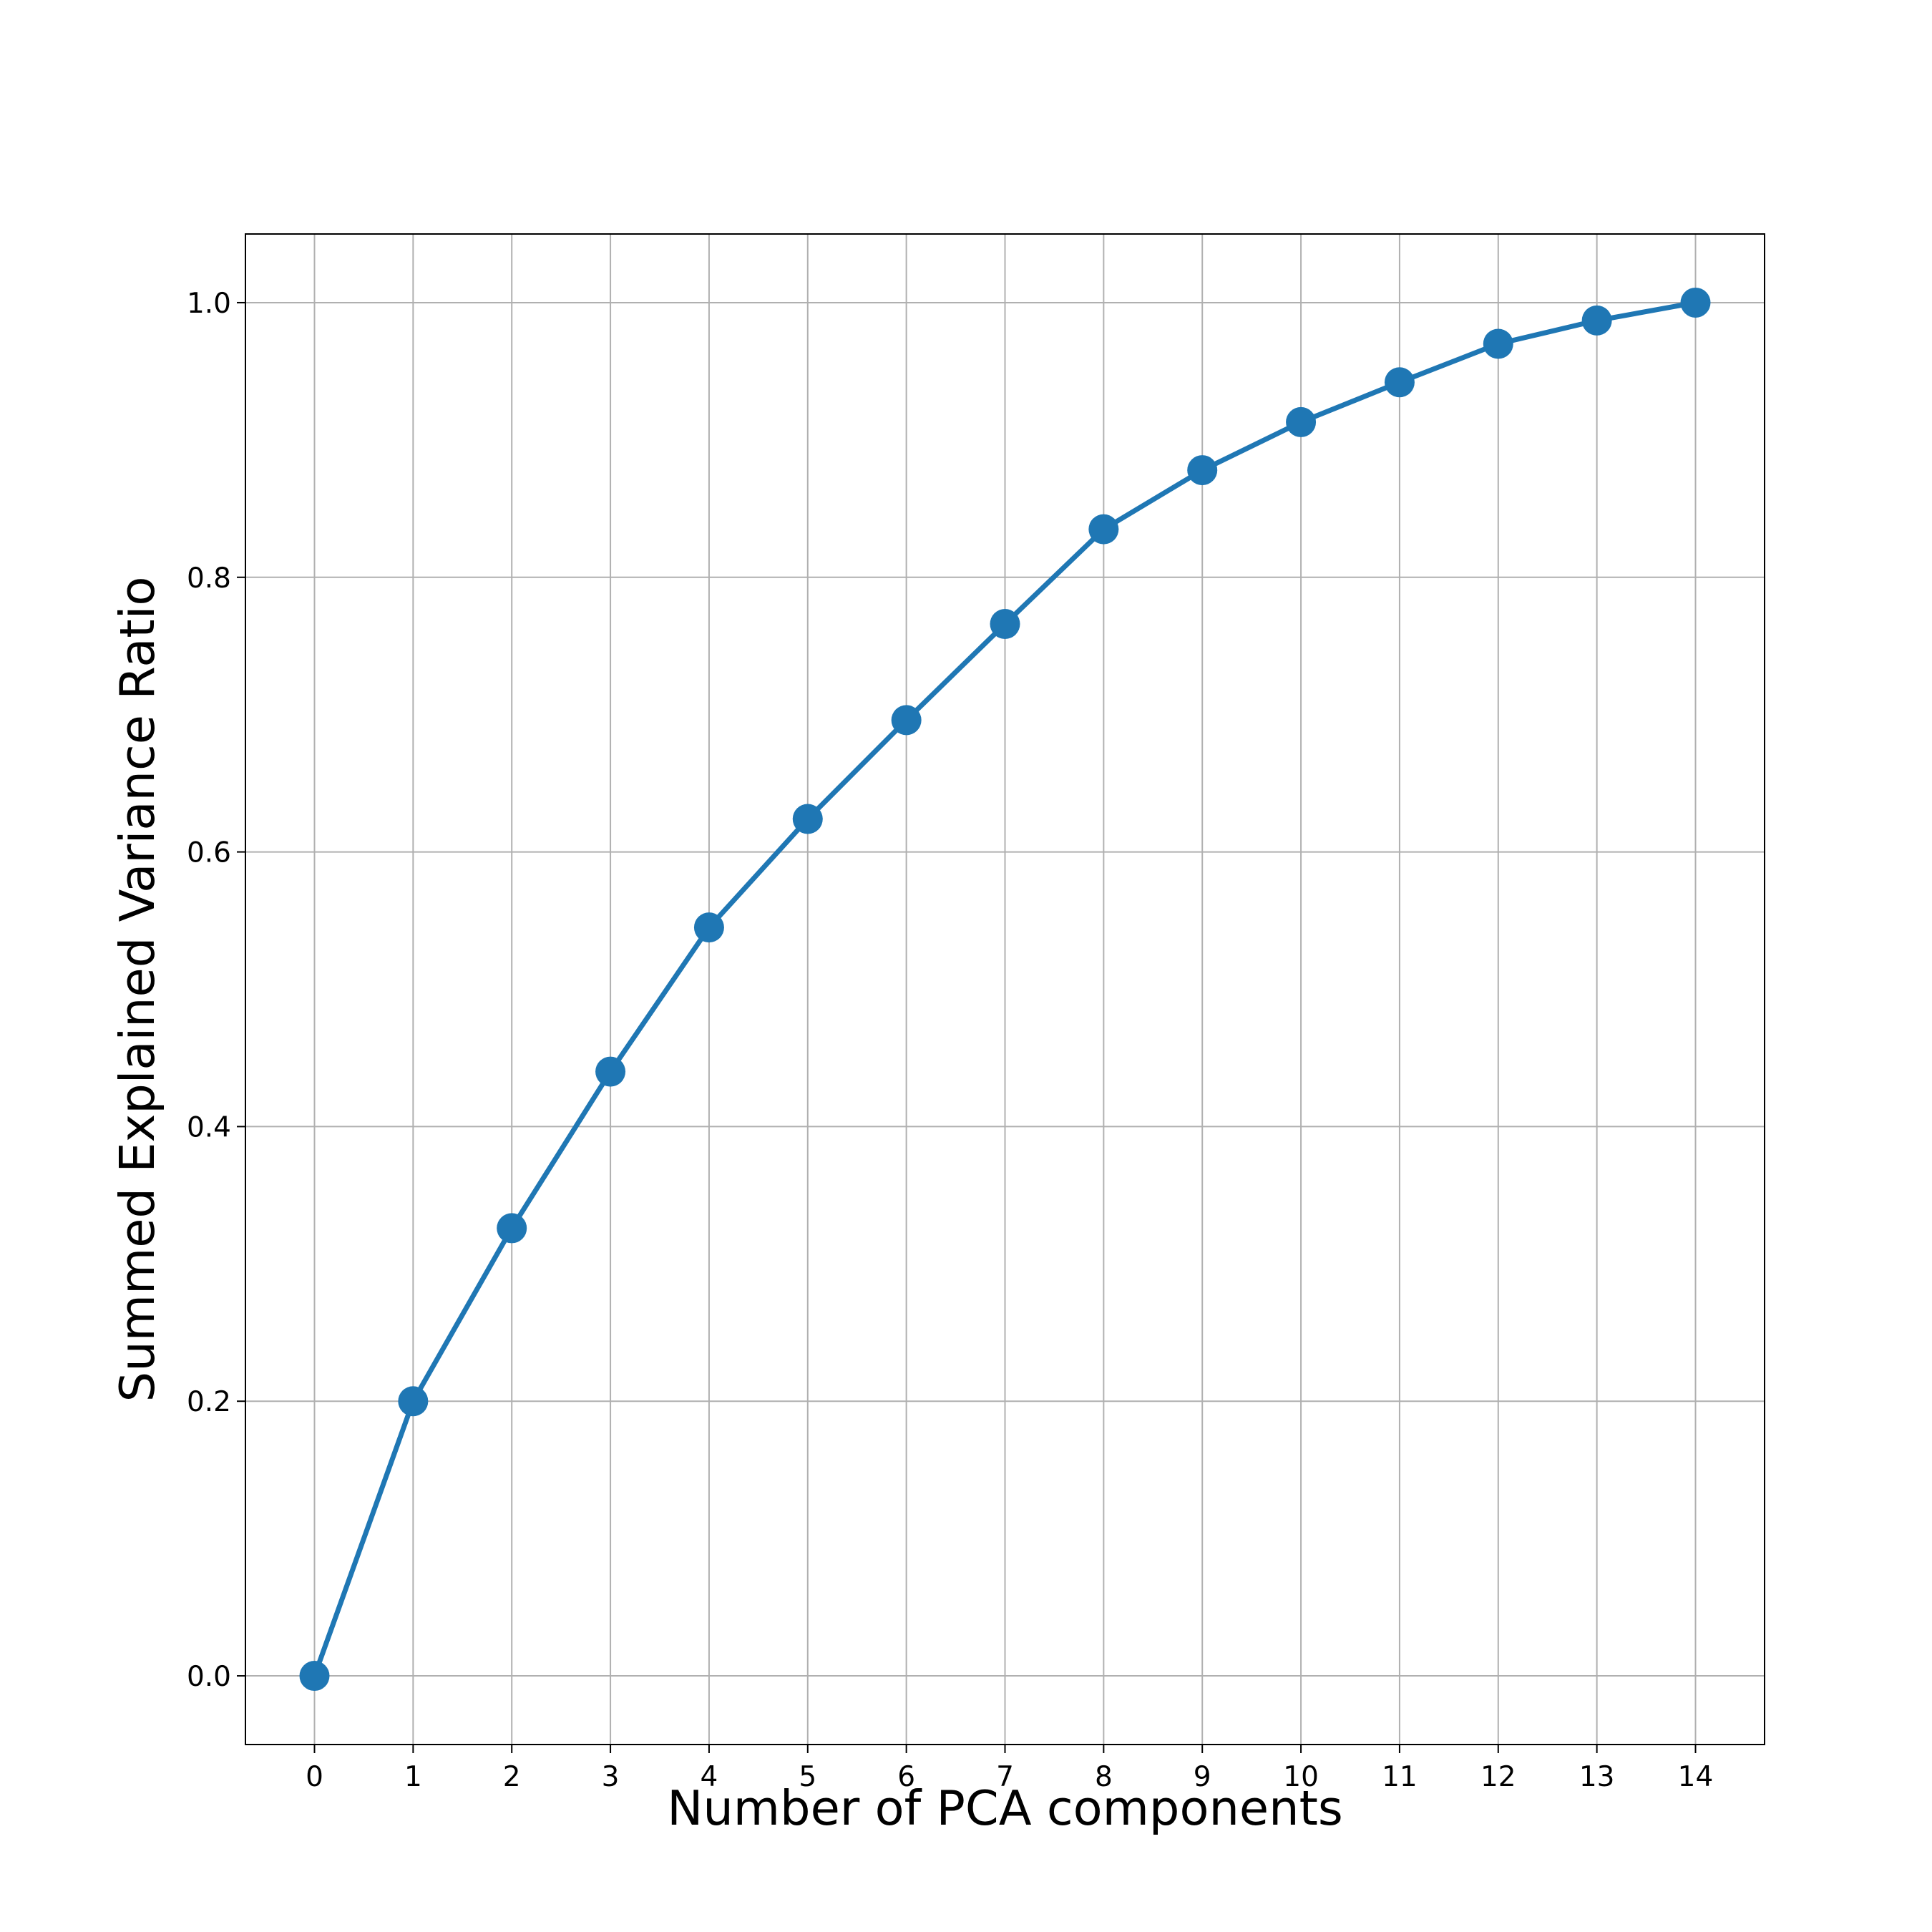  I want to click on y-tick-label: 0.6, so click(209, 853).